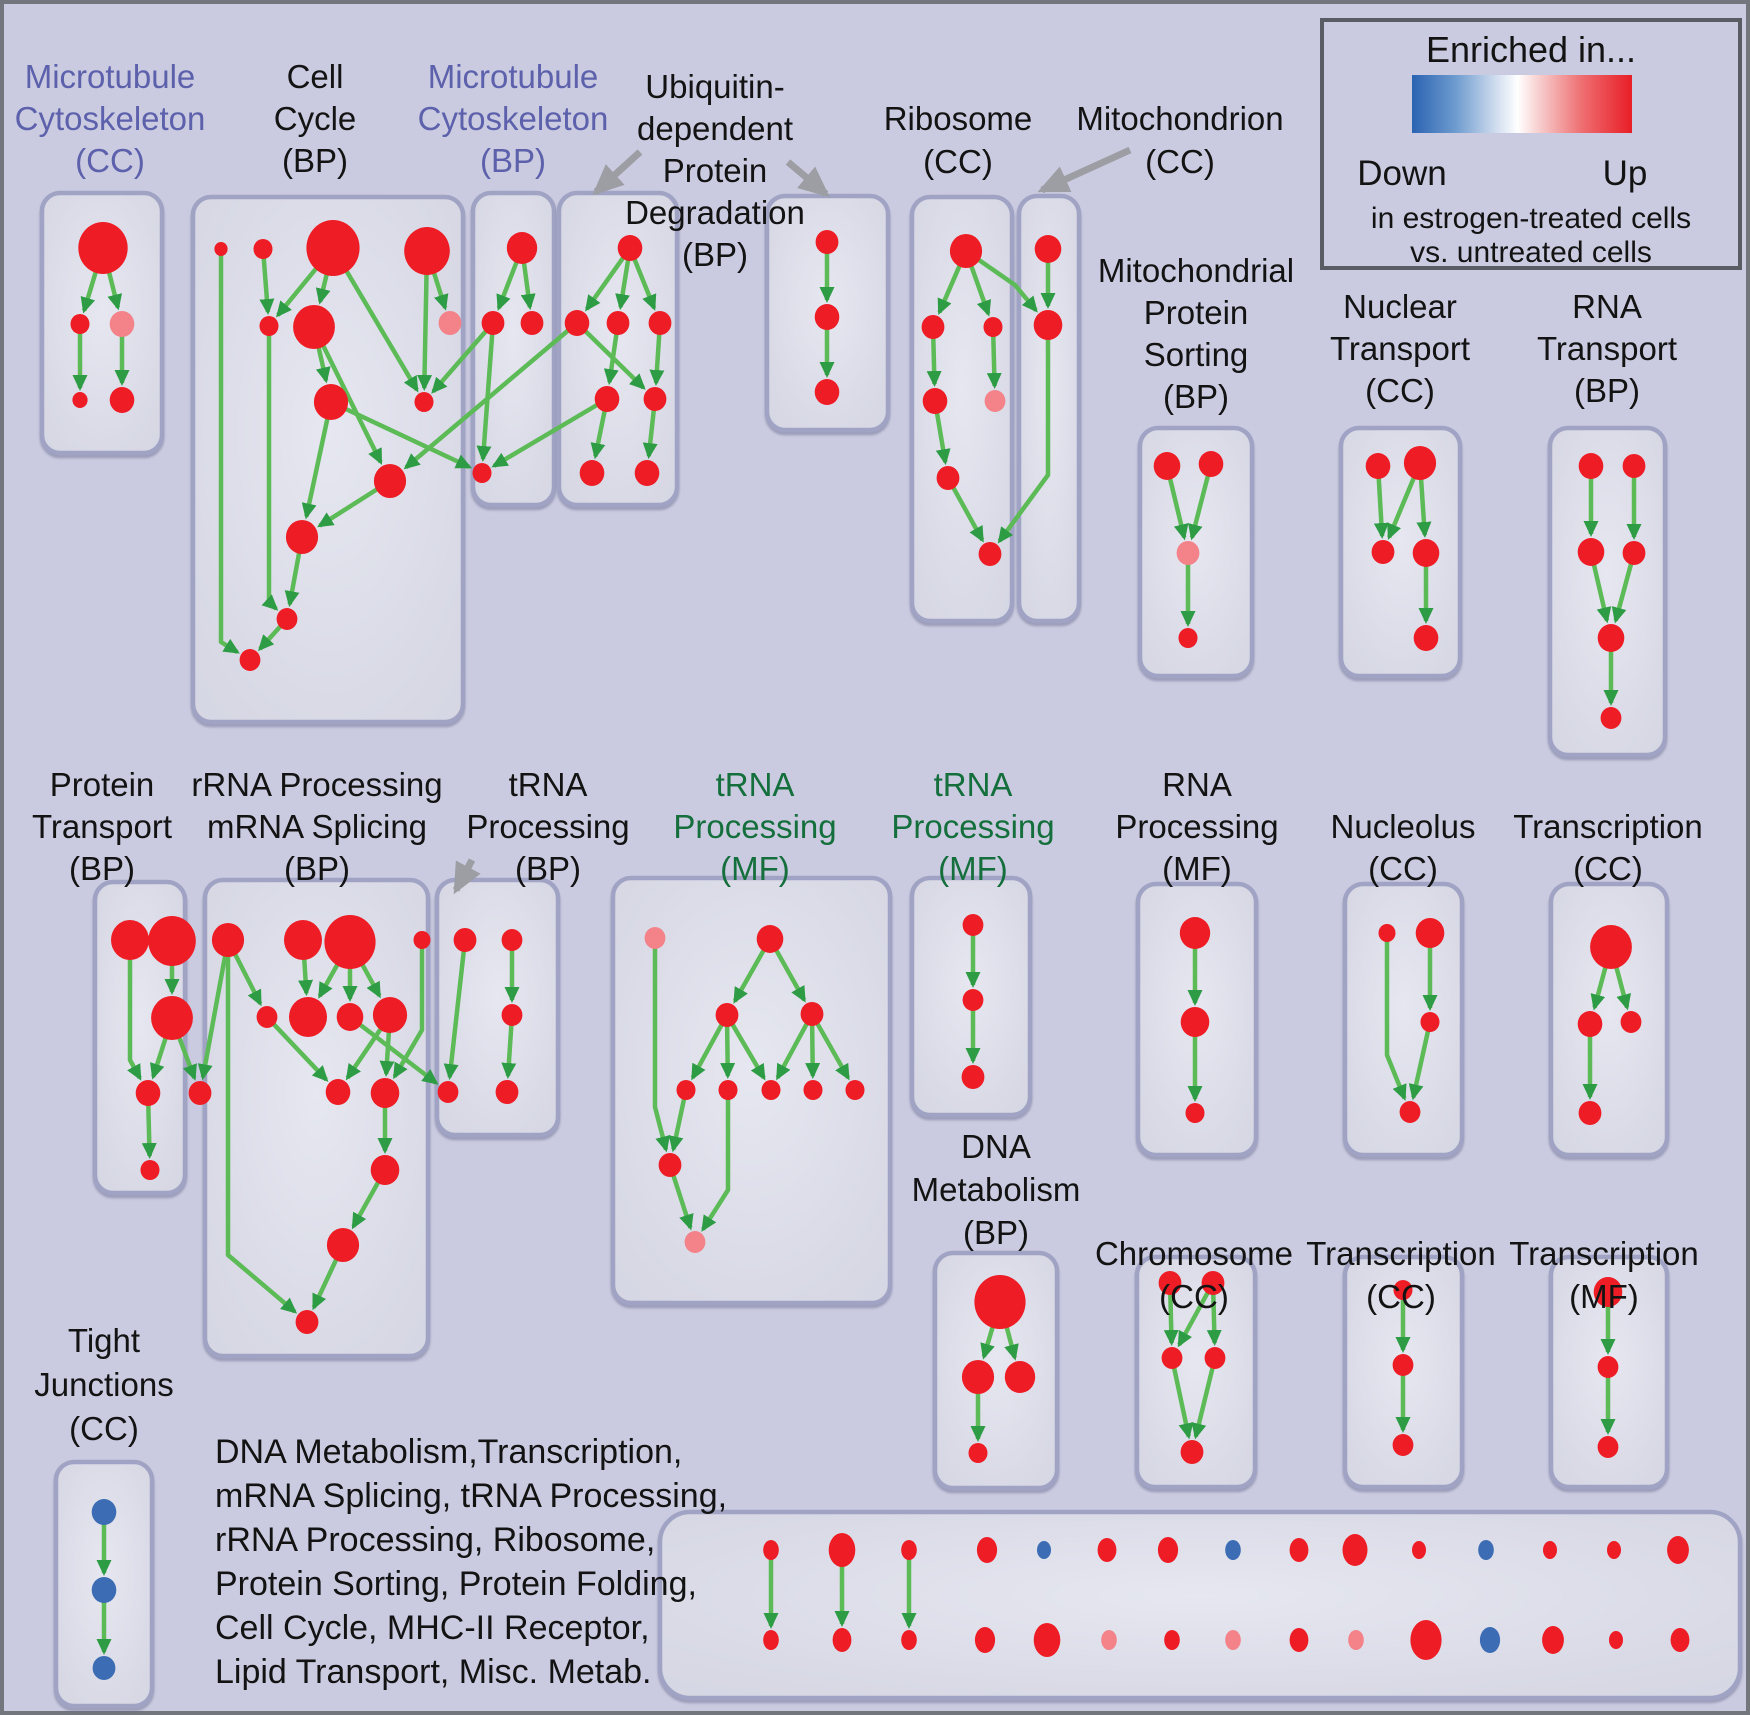  Describe the element at coordinates (547, 826) in the screenshot. I see `trna-bp-label: tRNA Processing (BP)` at that location.